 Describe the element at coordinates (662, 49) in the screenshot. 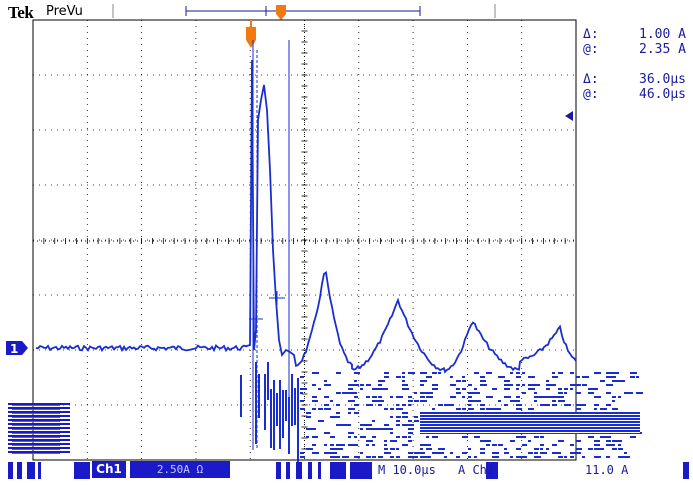

I see `amplitude-at-value: 2.35 A` at that location.